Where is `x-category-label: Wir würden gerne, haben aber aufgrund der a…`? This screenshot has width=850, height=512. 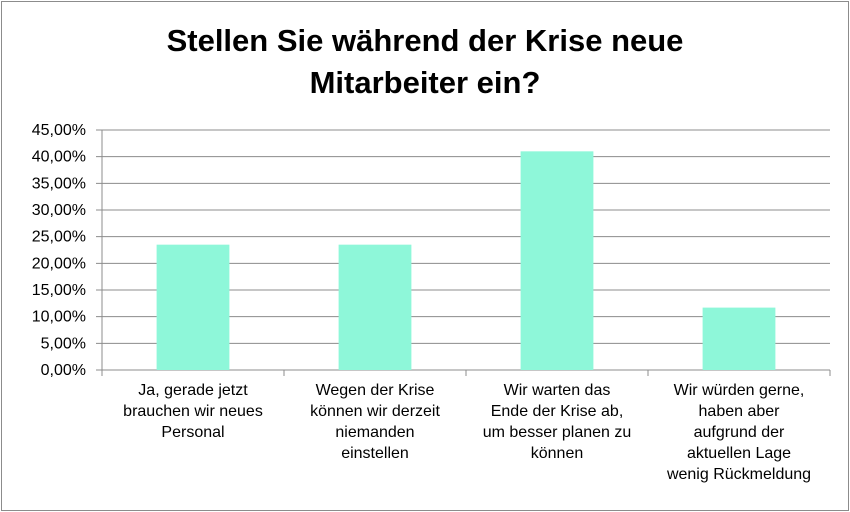
x-category-label: Wir würden gerne, haben aber aufgrund der a… is located at coordinates (738, 432).